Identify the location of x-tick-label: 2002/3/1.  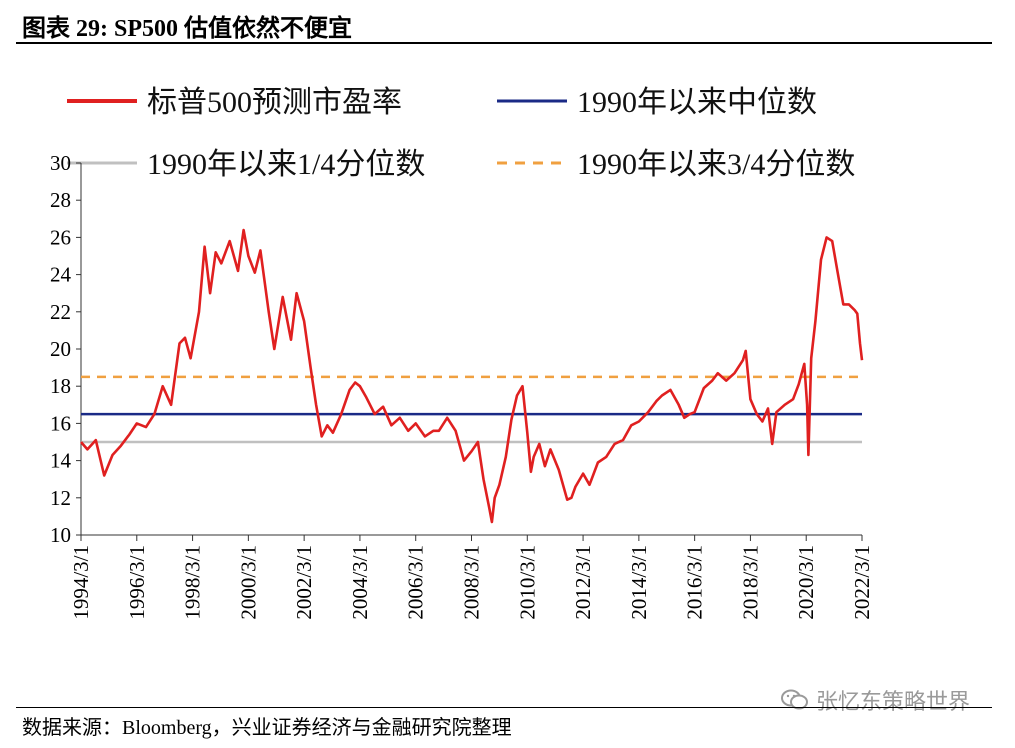
(304, 582).